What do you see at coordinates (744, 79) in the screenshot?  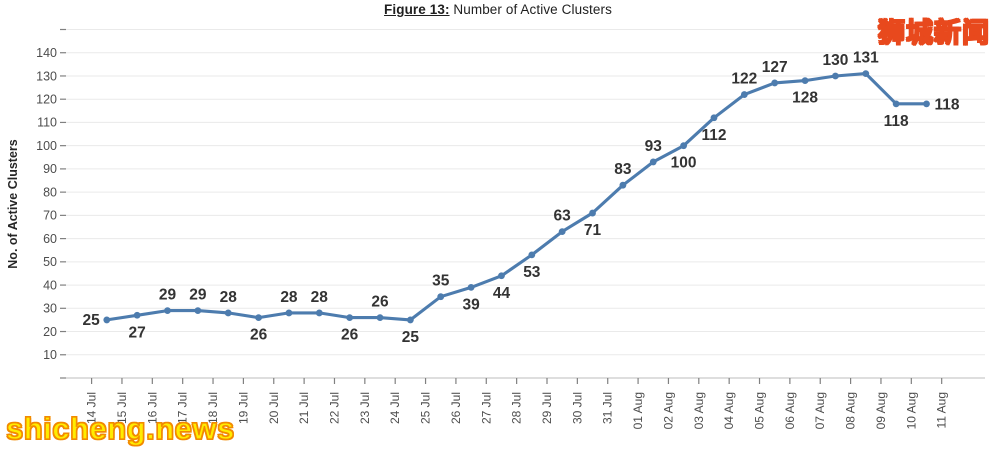 I see `data-point-label: 122` at bounding box center [744, 79].